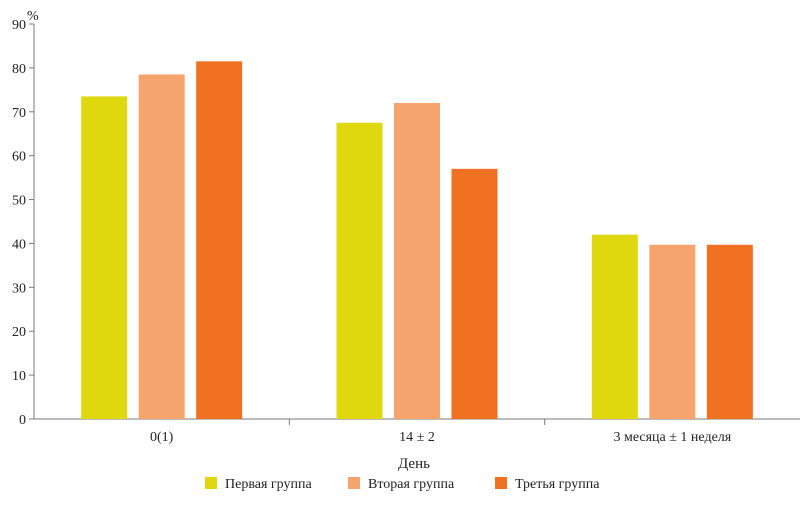 This screenshot has width=800, height=510. Describe the element at coordinates (19, 69) in the screenshot. I see `y-tick-label: 80` at that location.